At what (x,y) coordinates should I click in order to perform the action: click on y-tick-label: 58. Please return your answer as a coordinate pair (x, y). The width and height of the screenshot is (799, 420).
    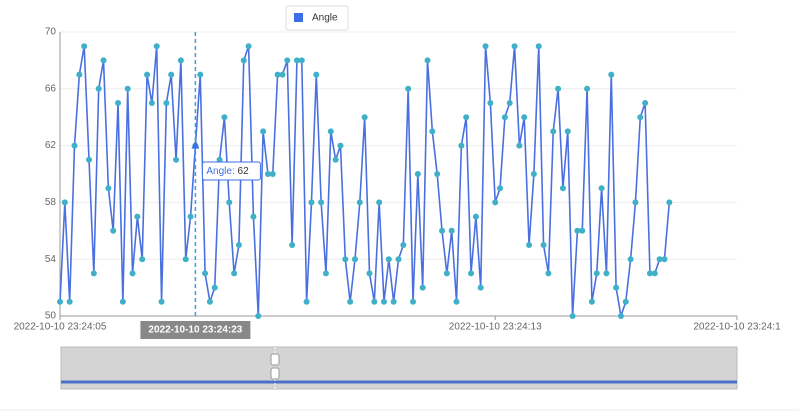
    Looking at the image, I should click on (51, 202).